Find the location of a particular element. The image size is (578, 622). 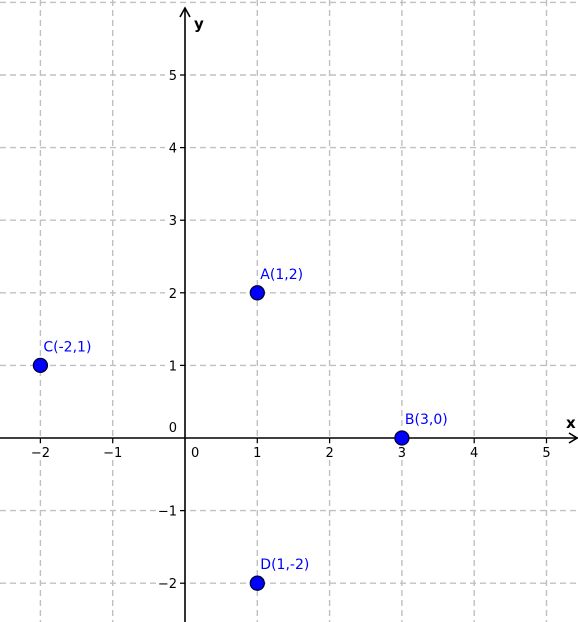

y-tick-label: 3 is located at coordinates (173, 221).